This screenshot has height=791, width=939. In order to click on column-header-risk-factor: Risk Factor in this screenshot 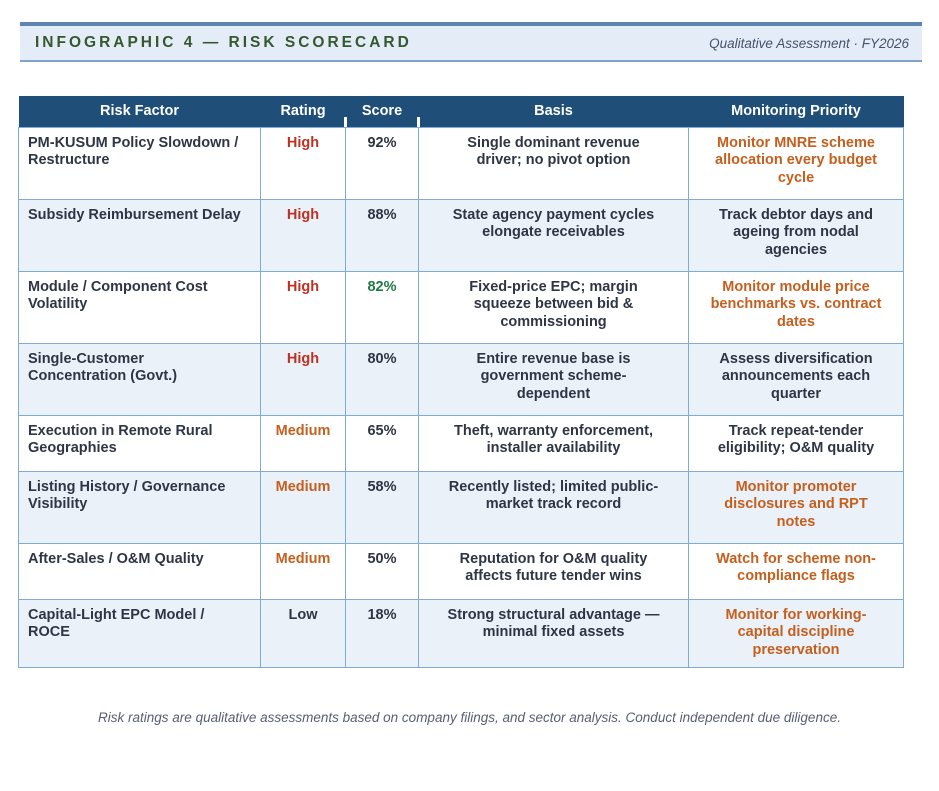, I will do `click(139, 111)`.